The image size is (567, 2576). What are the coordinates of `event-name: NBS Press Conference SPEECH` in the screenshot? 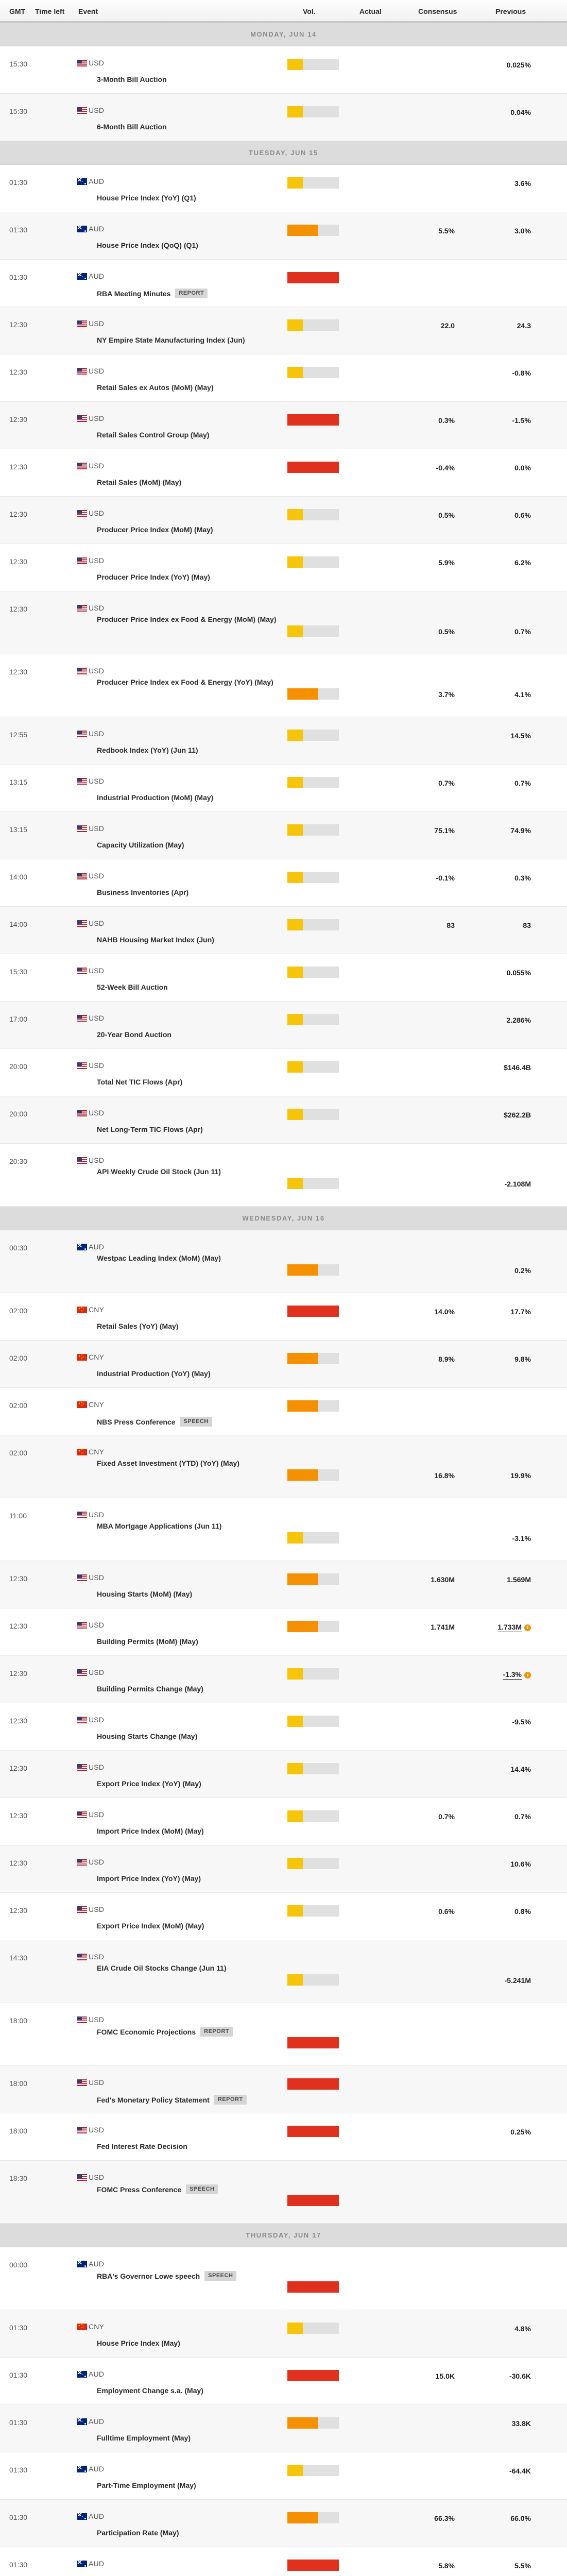 It's located at (155, 1422).